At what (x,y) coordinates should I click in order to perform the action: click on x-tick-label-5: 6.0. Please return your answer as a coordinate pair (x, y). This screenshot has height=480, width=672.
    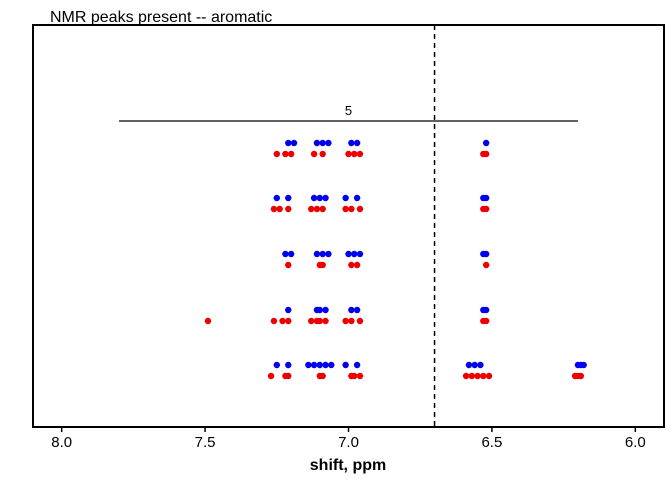
    Looking at the image, I should click on (635, 442).